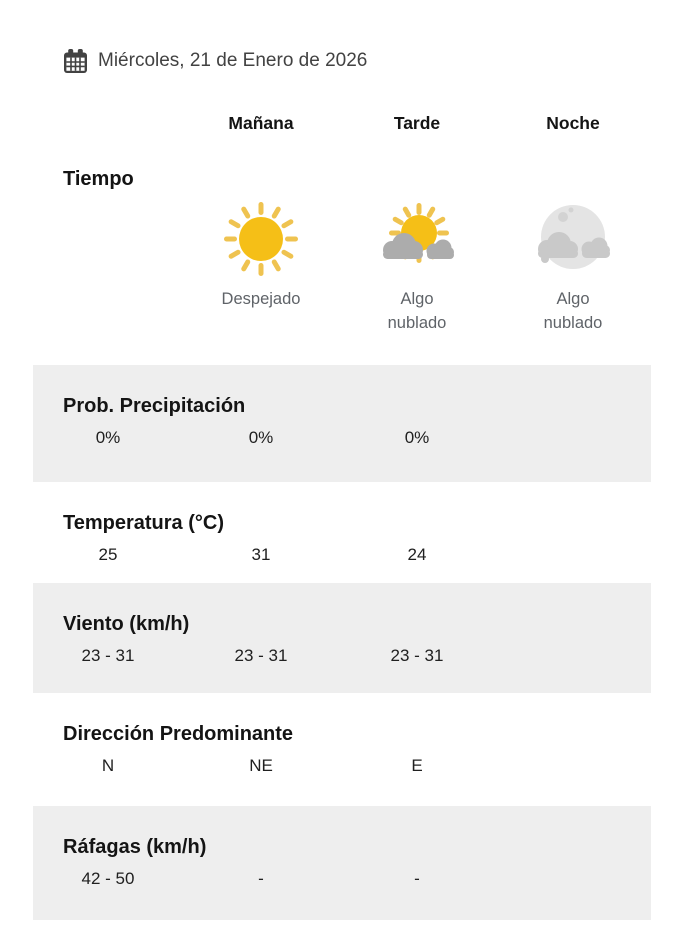 This screenshot has width=675, height=935. What do you see at coordinates (233, 60) in the screenshot?
I see `date-text: Miércoles, 21 de Enero de 2026` at bounding box center [233, 60].